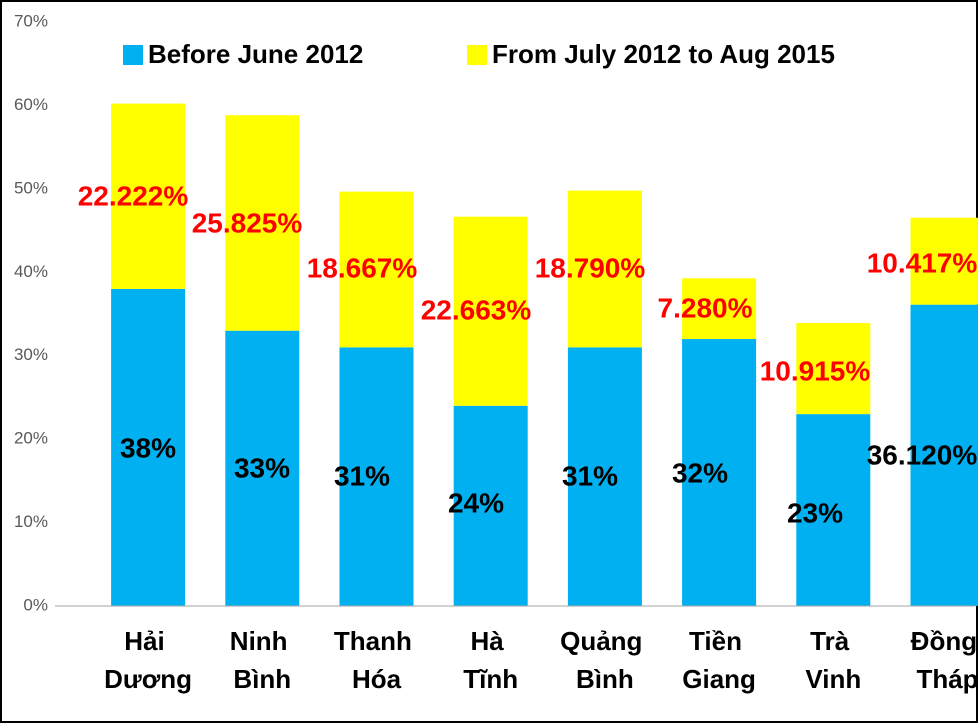  I want to click on data-label: 38%, so click(148, 447).